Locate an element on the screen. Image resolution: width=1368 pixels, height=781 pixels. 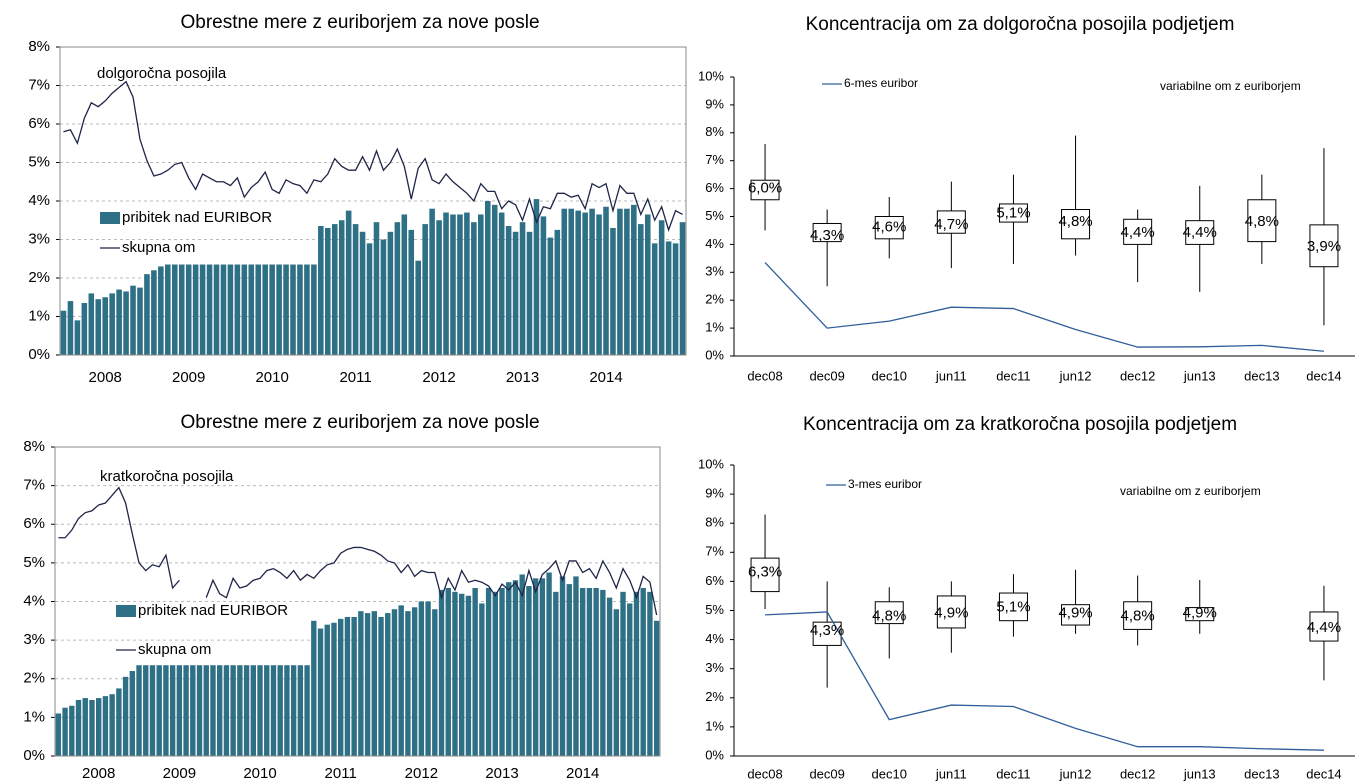
annotation: kratkoročna posojila is located at coordinates (167, 476).